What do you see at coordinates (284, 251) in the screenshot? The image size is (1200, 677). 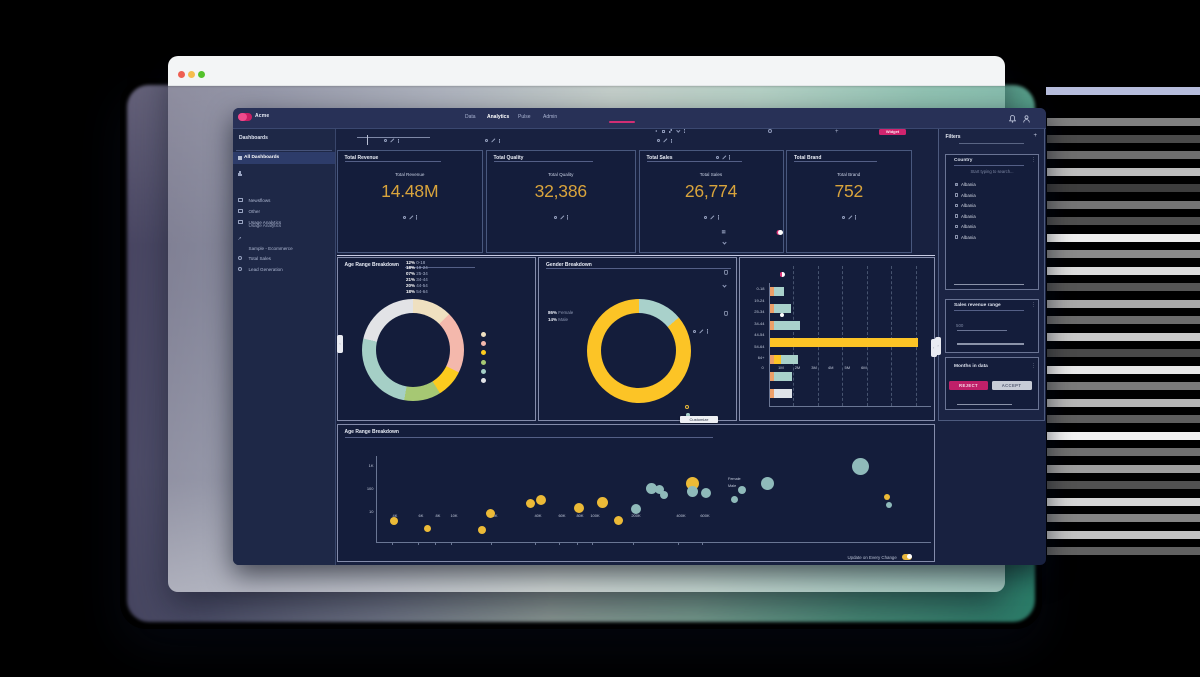 I see `sidebar-item-sample-ecommerce: Sample - Ecommerce` at bounding box center [284, 251].